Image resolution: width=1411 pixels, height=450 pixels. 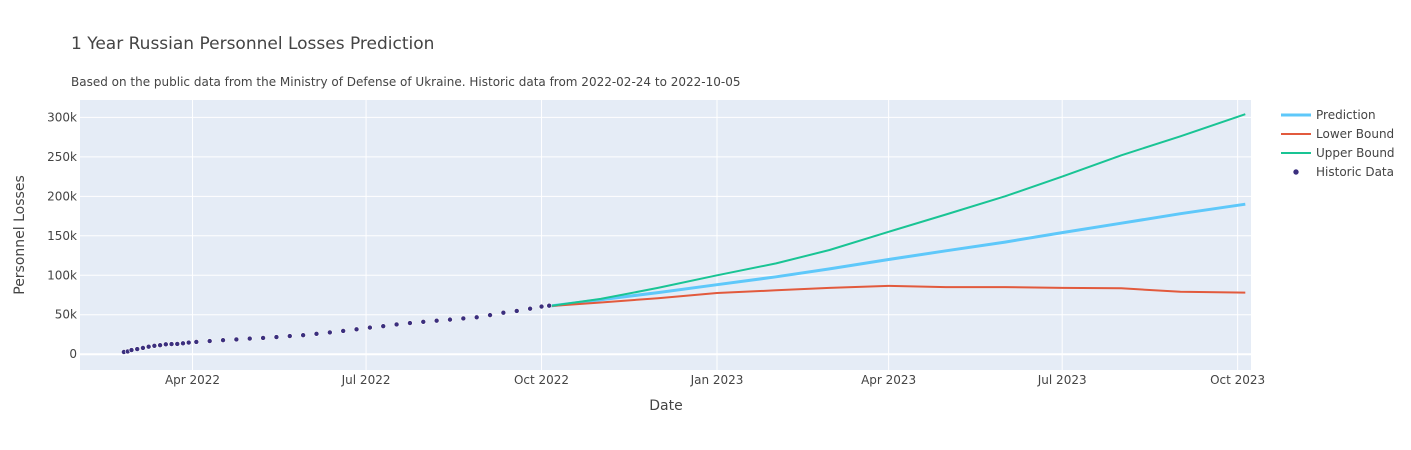 I want to click on y-tick-label: 150k, so click(x=62, y=236).